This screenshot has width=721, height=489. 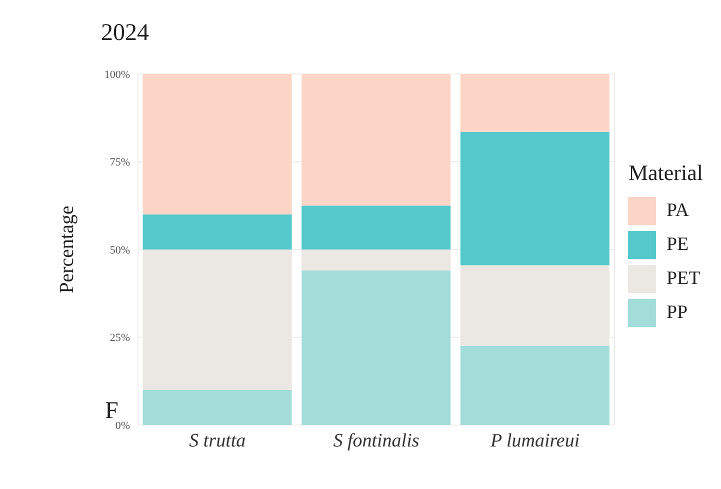 What do you see at coordinates (678, 211) in the screenshot?
I see `legend-label: PA` at bounding box center [678, 211].